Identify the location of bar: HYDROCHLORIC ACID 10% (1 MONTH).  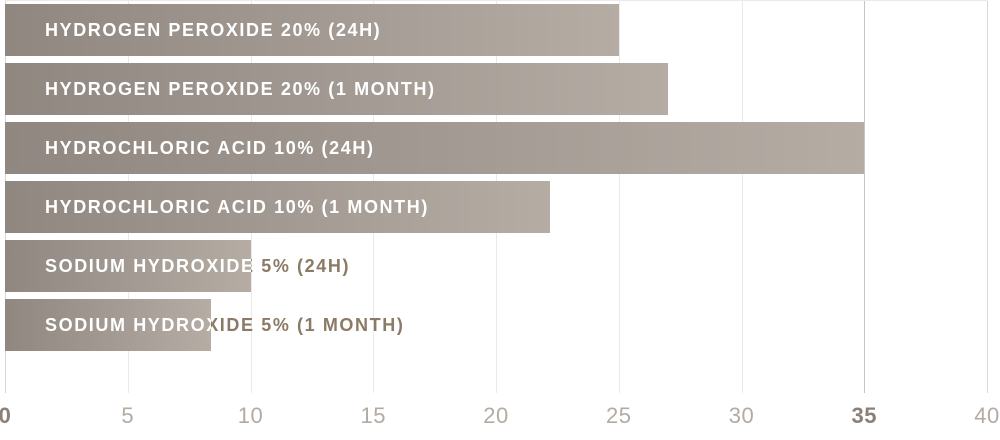
(277, 207).